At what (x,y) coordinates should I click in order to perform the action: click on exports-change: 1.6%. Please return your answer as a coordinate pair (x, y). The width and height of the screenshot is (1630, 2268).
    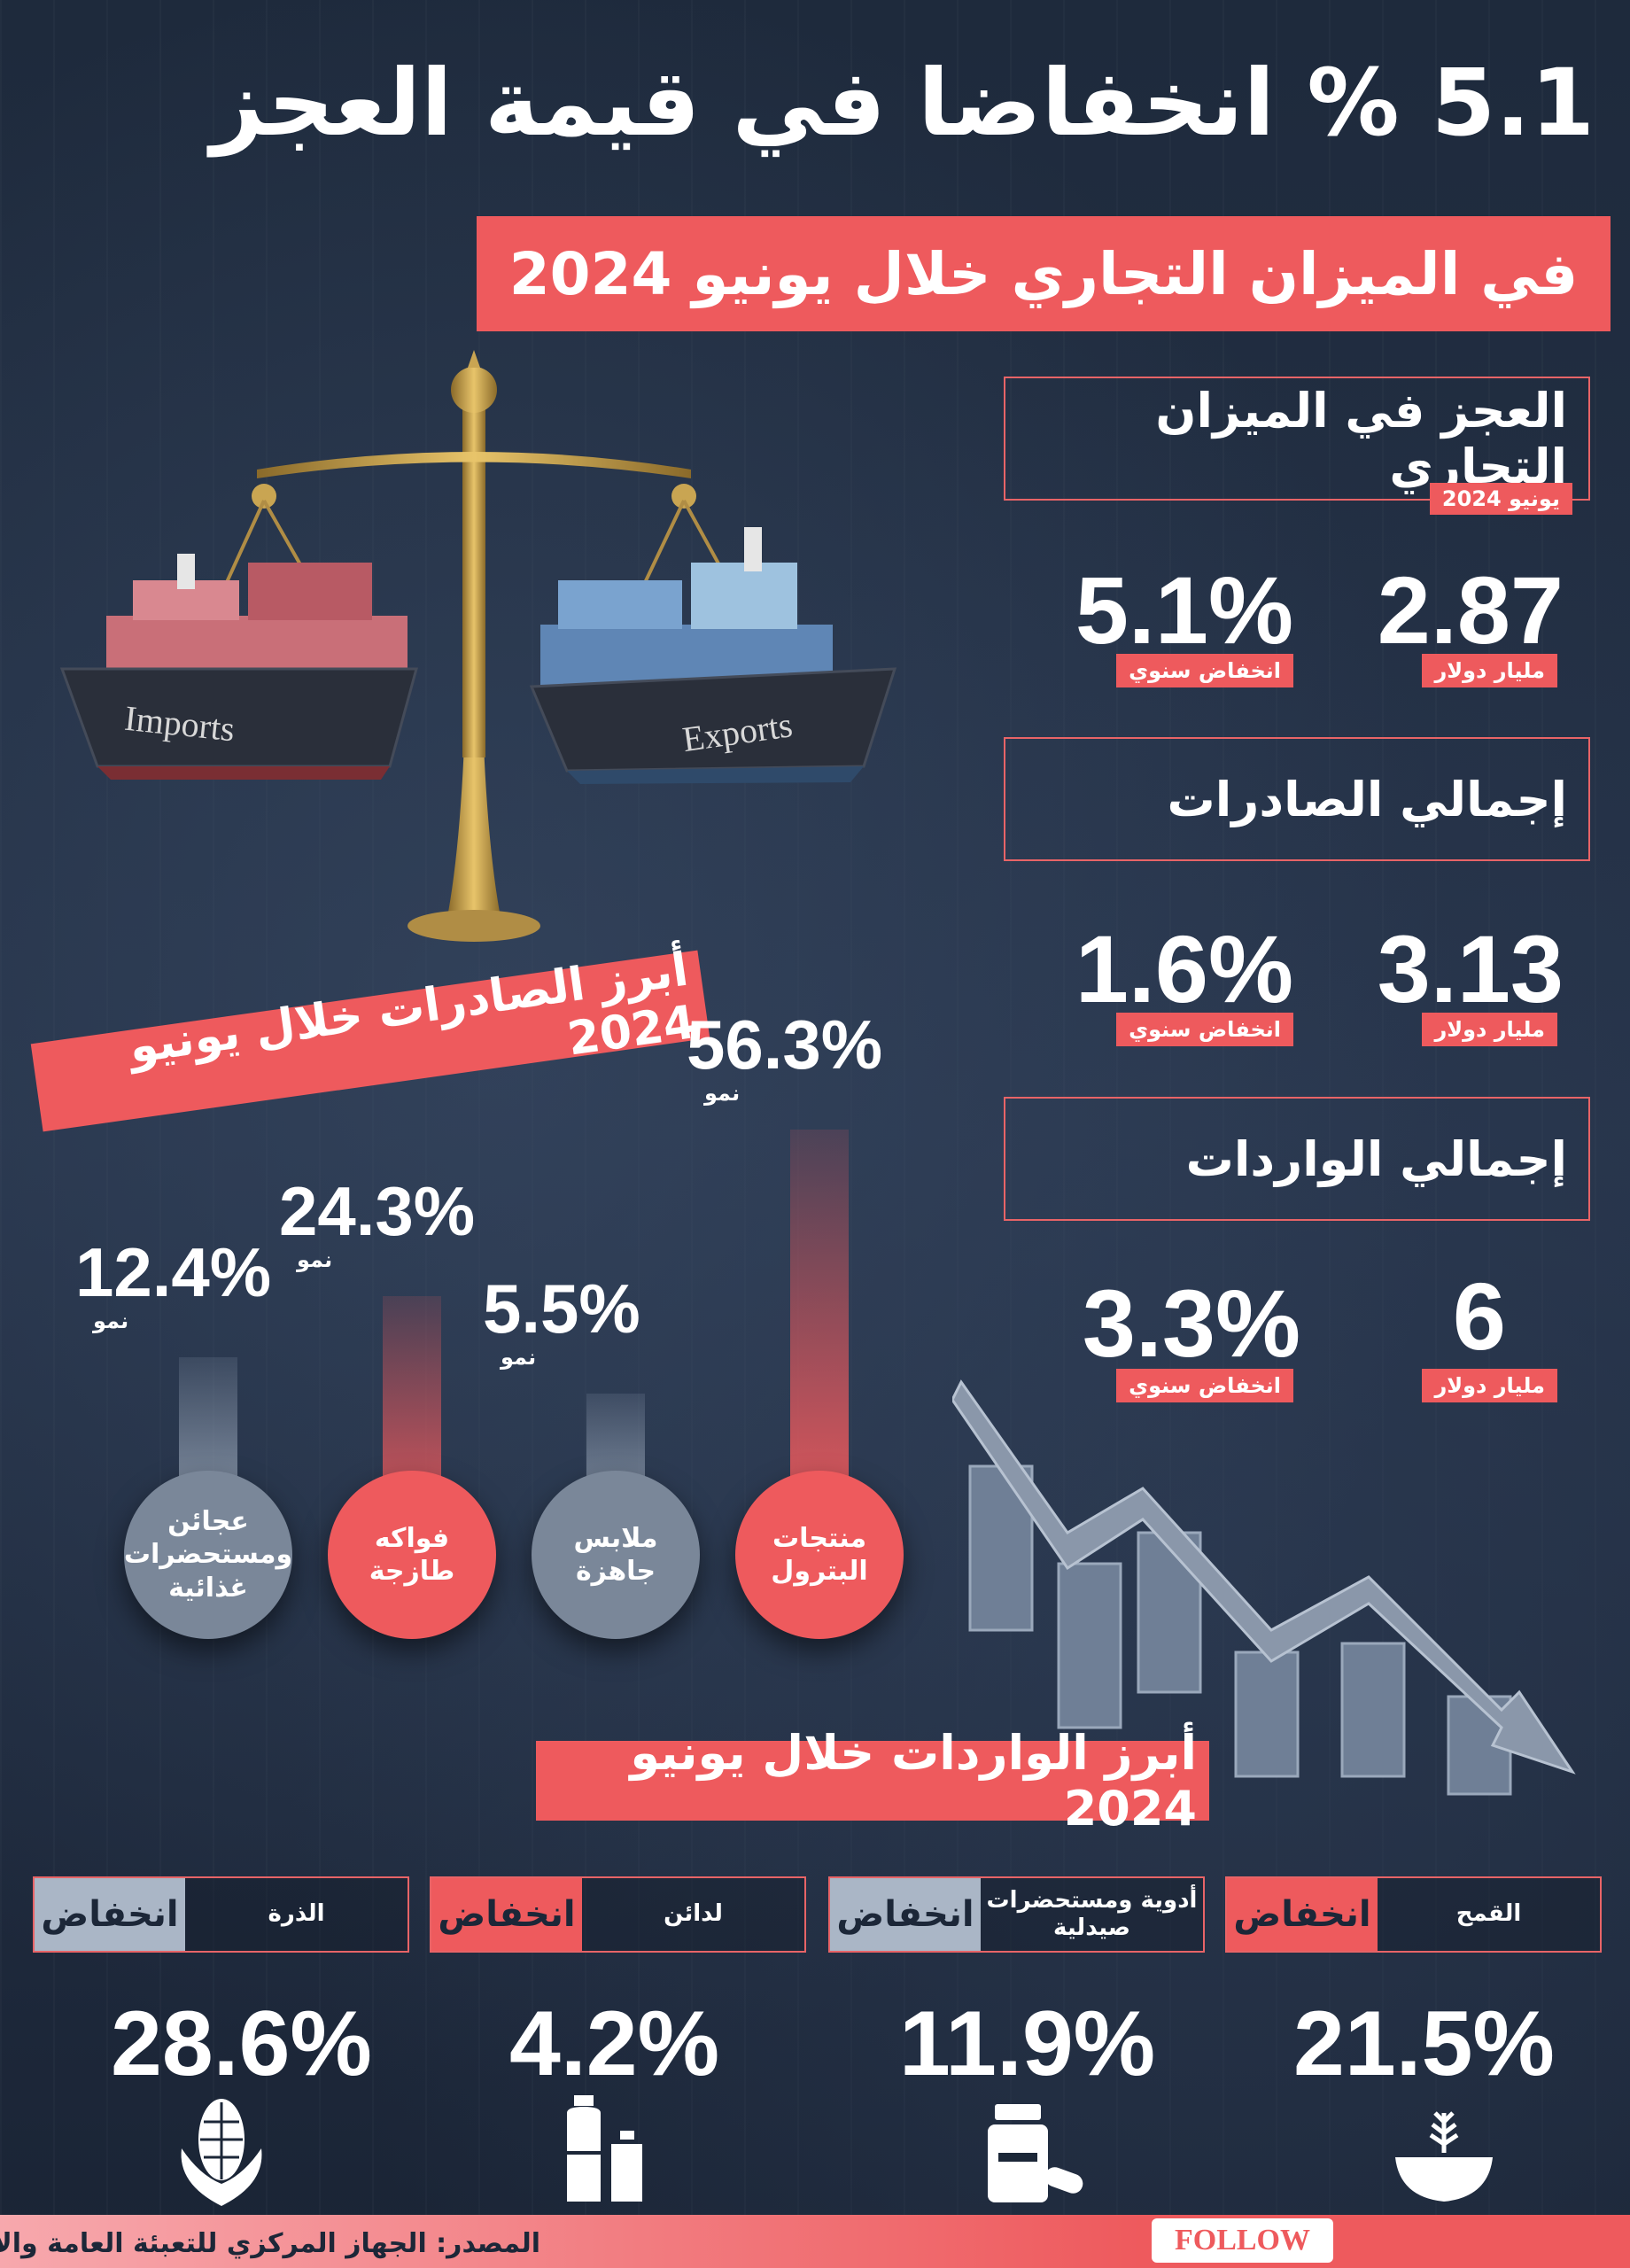
    Looking at the image, I should click on (1184, 968).